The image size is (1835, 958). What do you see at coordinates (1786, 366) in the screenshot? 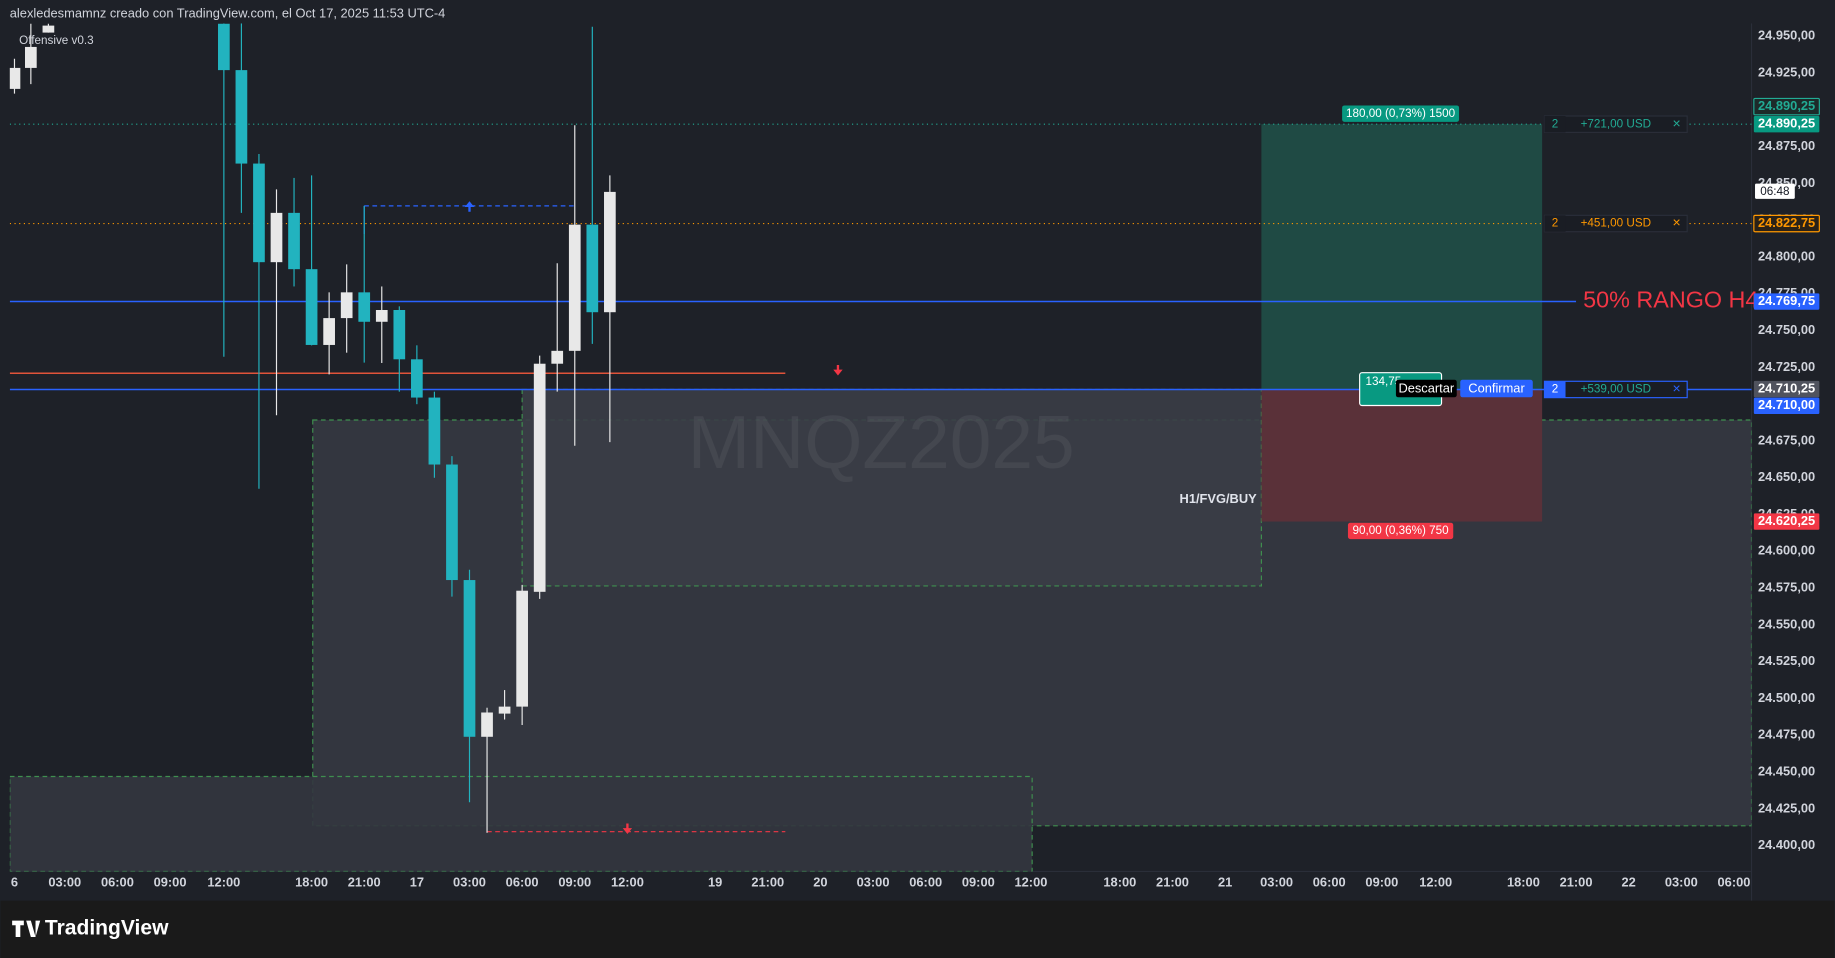
I see `y-tick-label: 24.725,00` at bounding box center [1786, 366].